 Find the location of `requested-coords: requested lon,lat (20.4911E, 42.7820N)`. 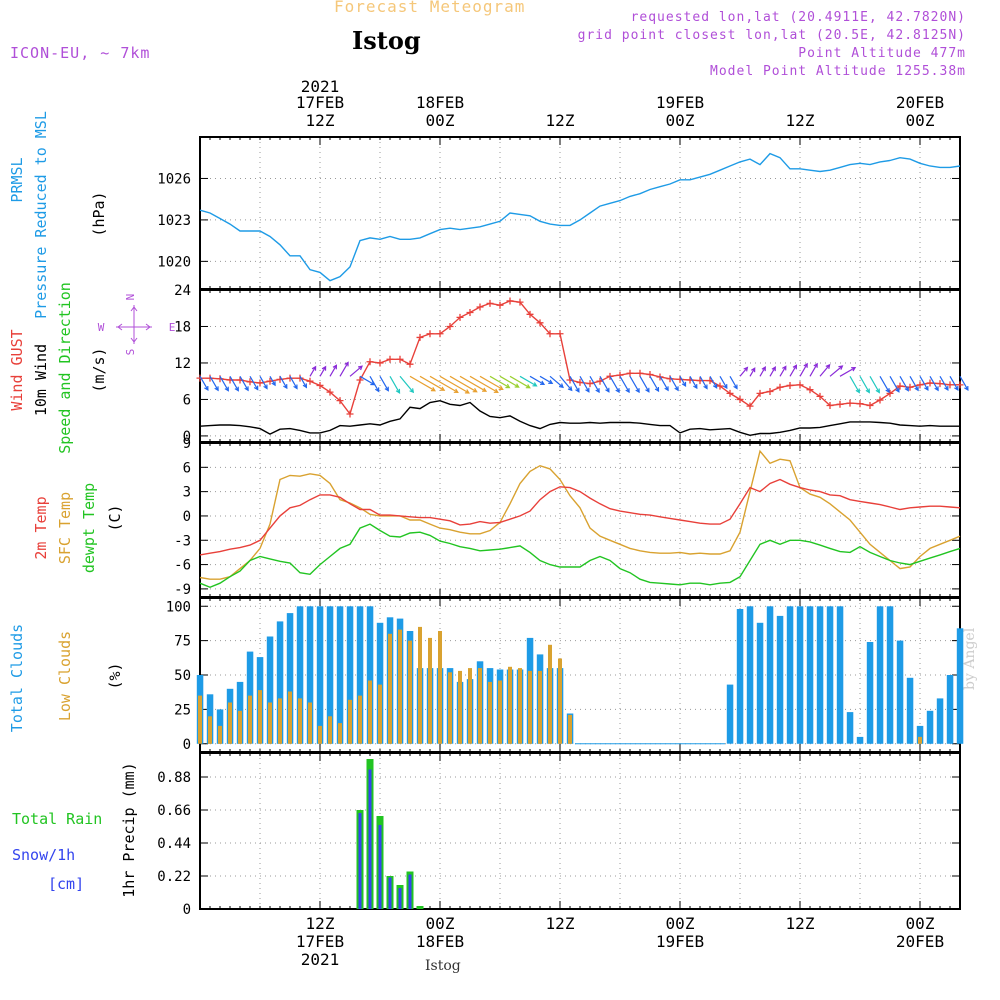

requested-coords: requested lon,lat (20.4911E, 42.7820N) is located at coordinates (798, 17).